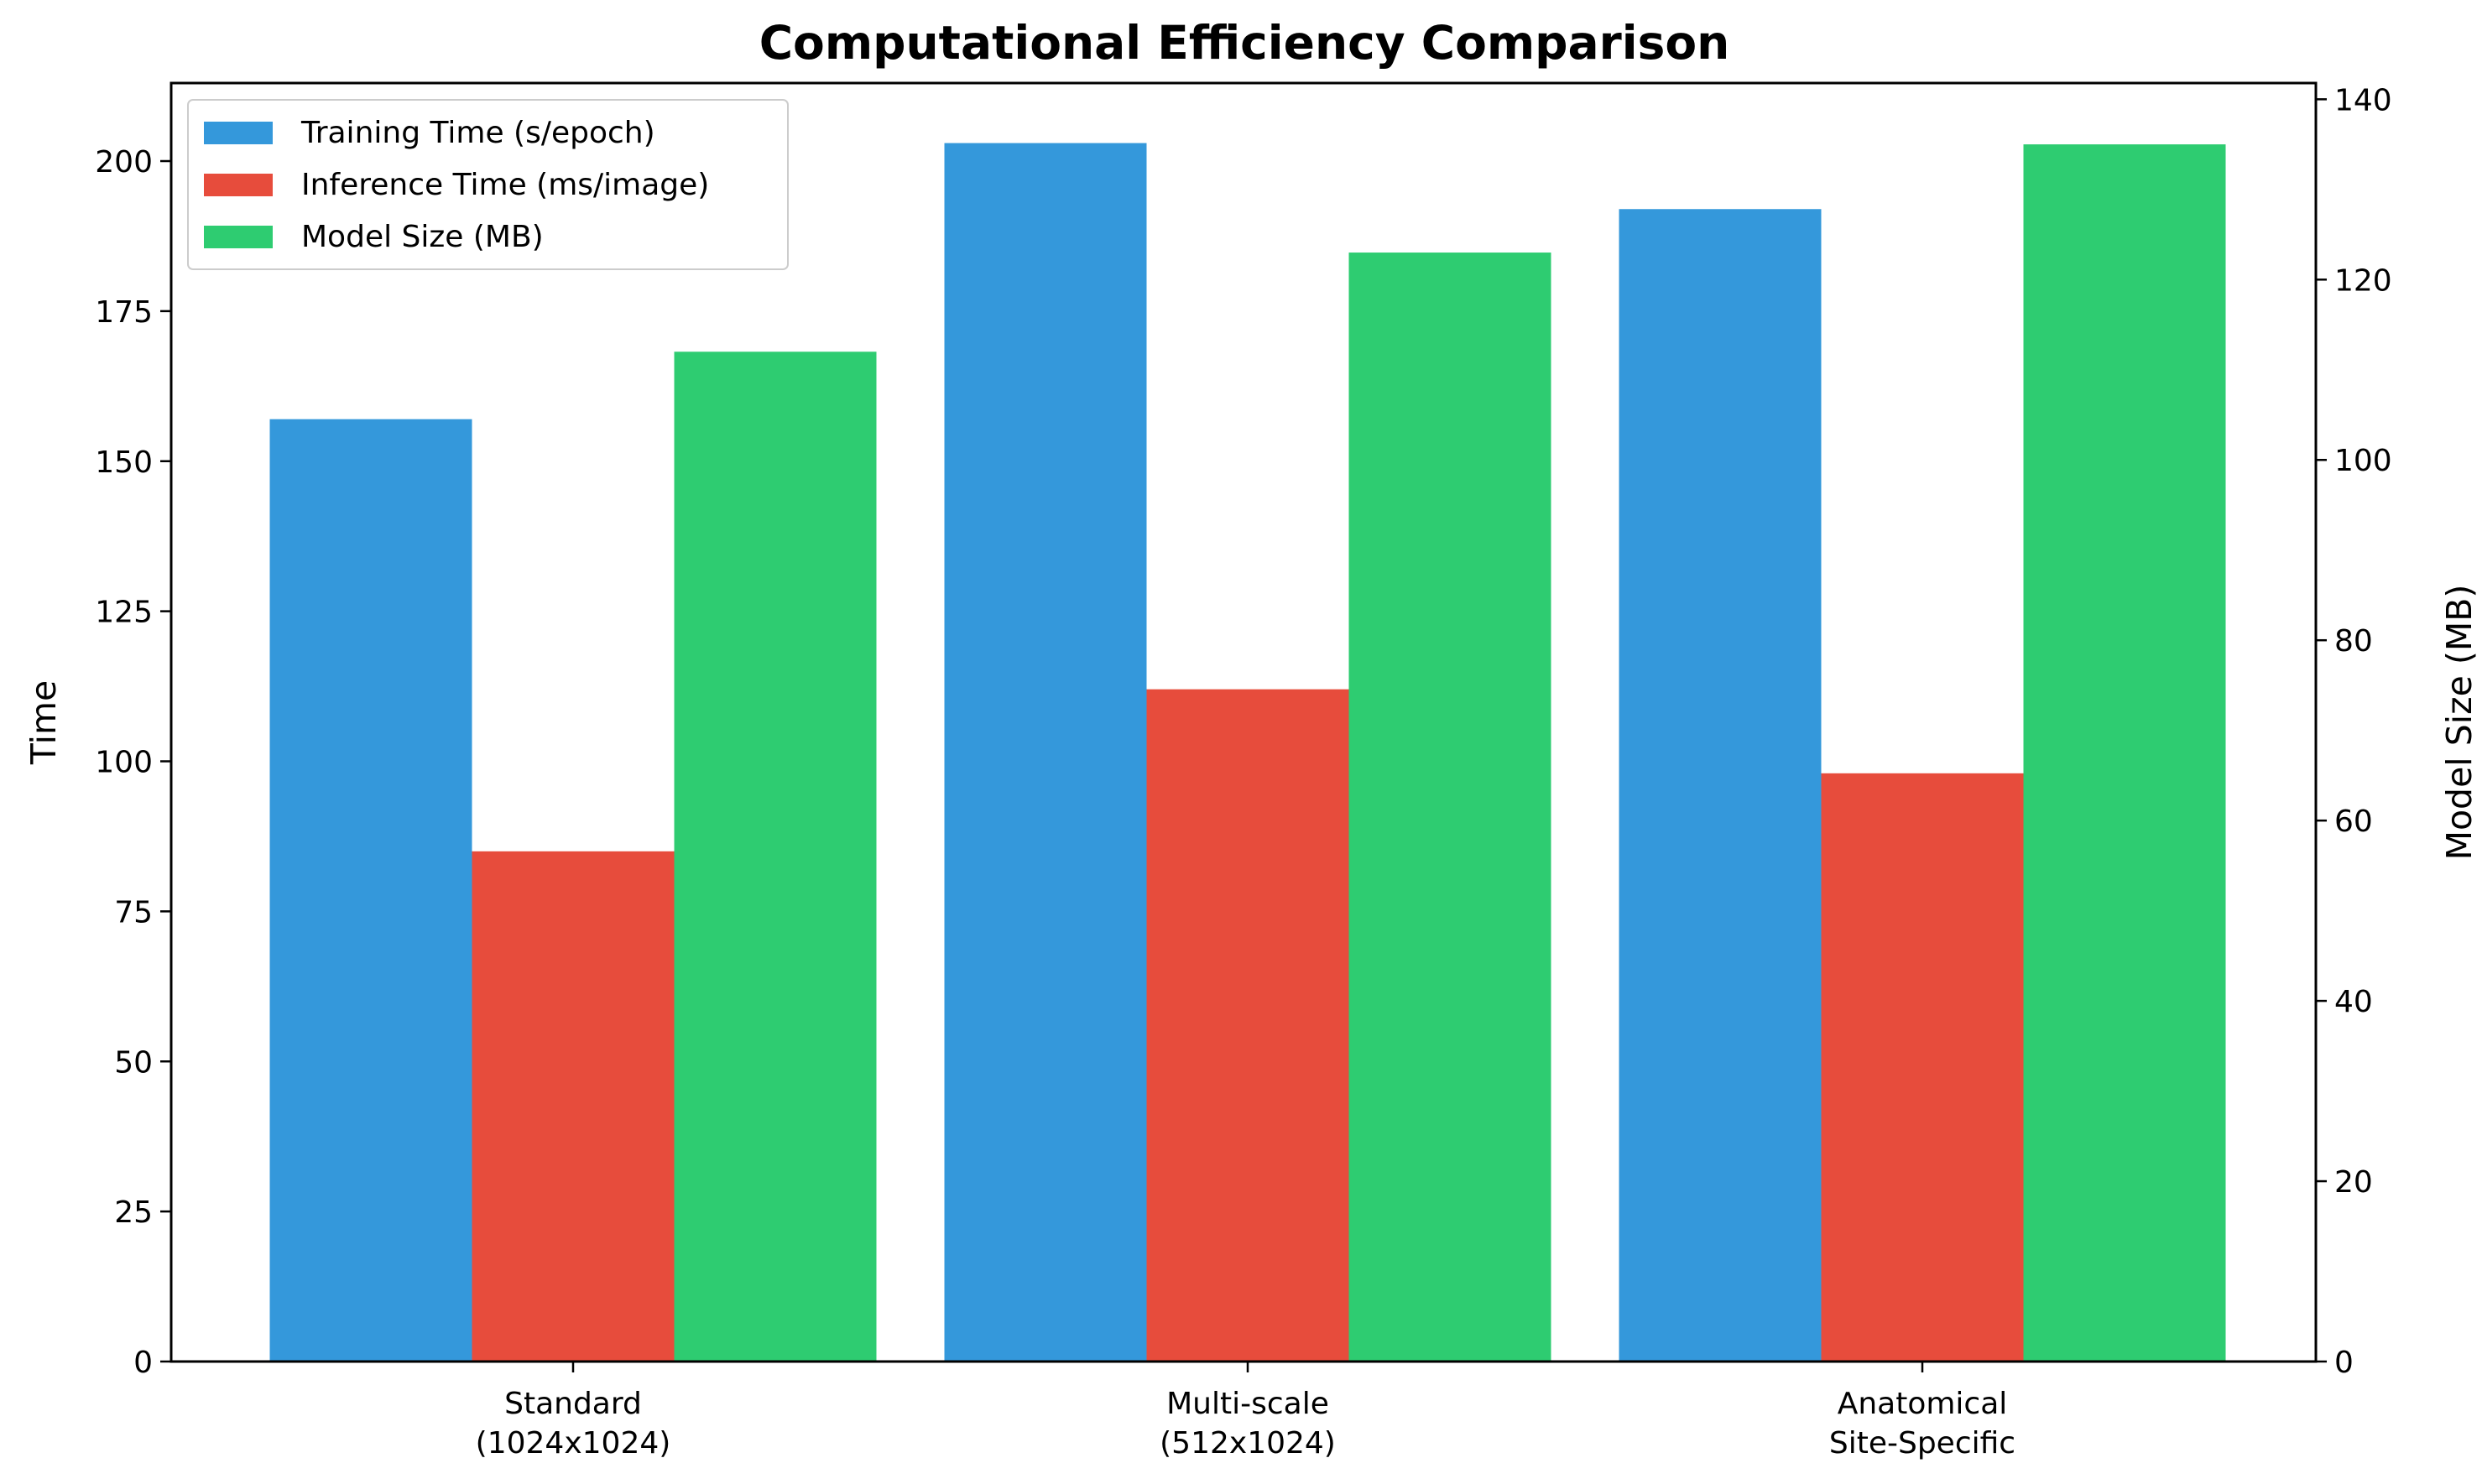 The height and width of the screenshot is (1484, 2482). I want to click on right-tick-label: 80, so click(2353, 641).